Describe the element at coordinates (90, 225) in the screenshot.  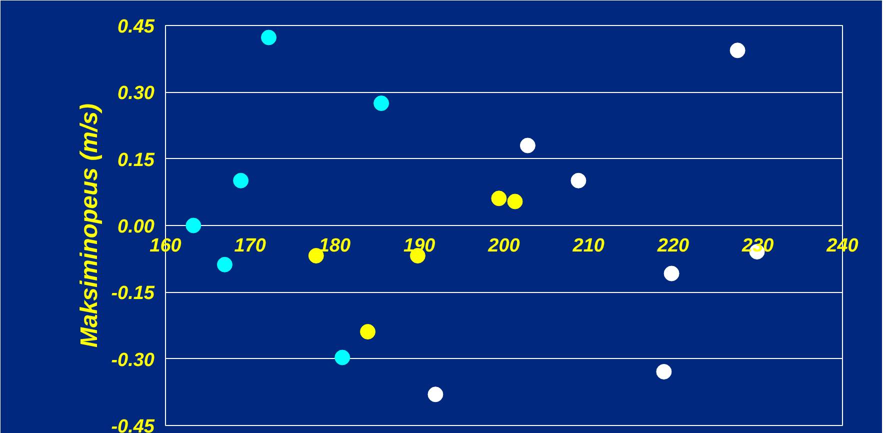
I see `y-axis-title: Maksiminopeus (m/s)` at that location.